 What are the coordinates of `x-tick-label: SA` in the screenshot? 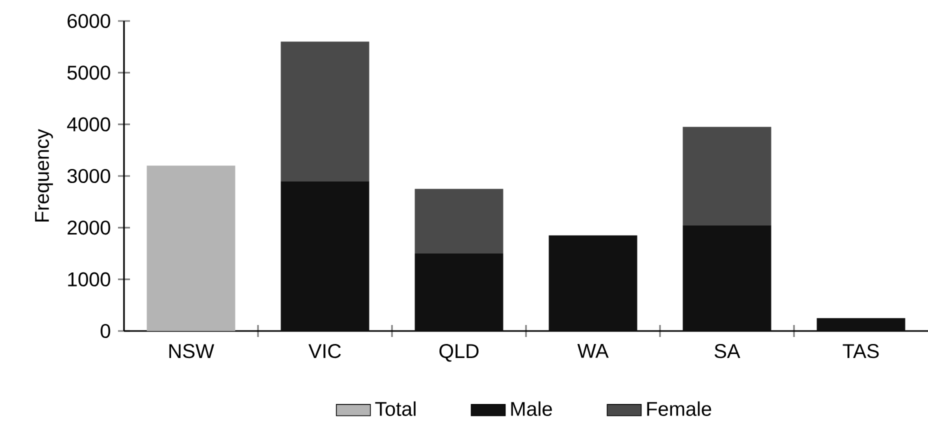 It's located at (727, 351).